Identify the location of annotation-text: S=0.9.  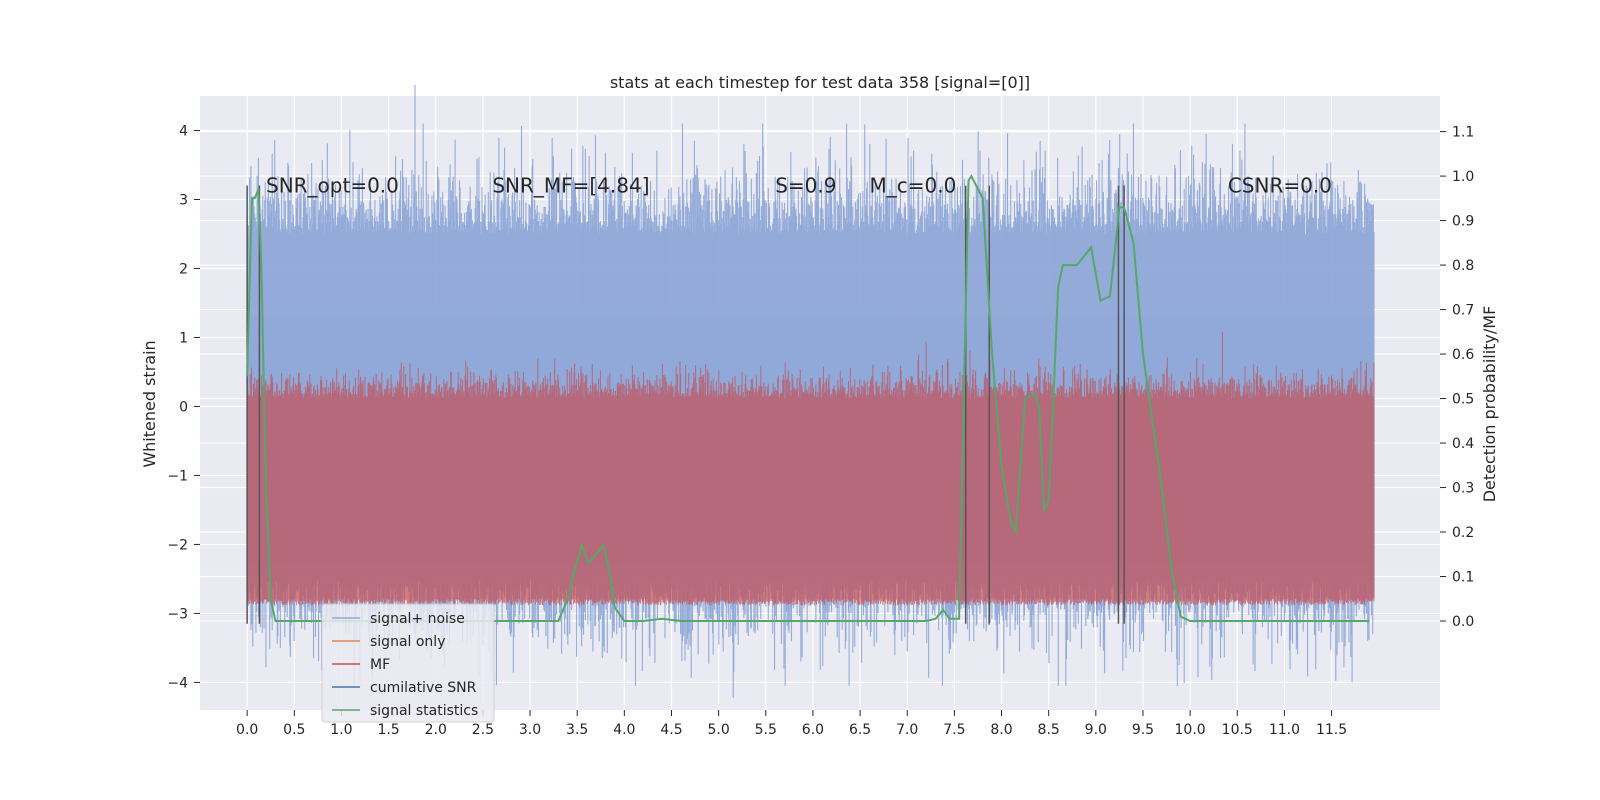
(805, 186).